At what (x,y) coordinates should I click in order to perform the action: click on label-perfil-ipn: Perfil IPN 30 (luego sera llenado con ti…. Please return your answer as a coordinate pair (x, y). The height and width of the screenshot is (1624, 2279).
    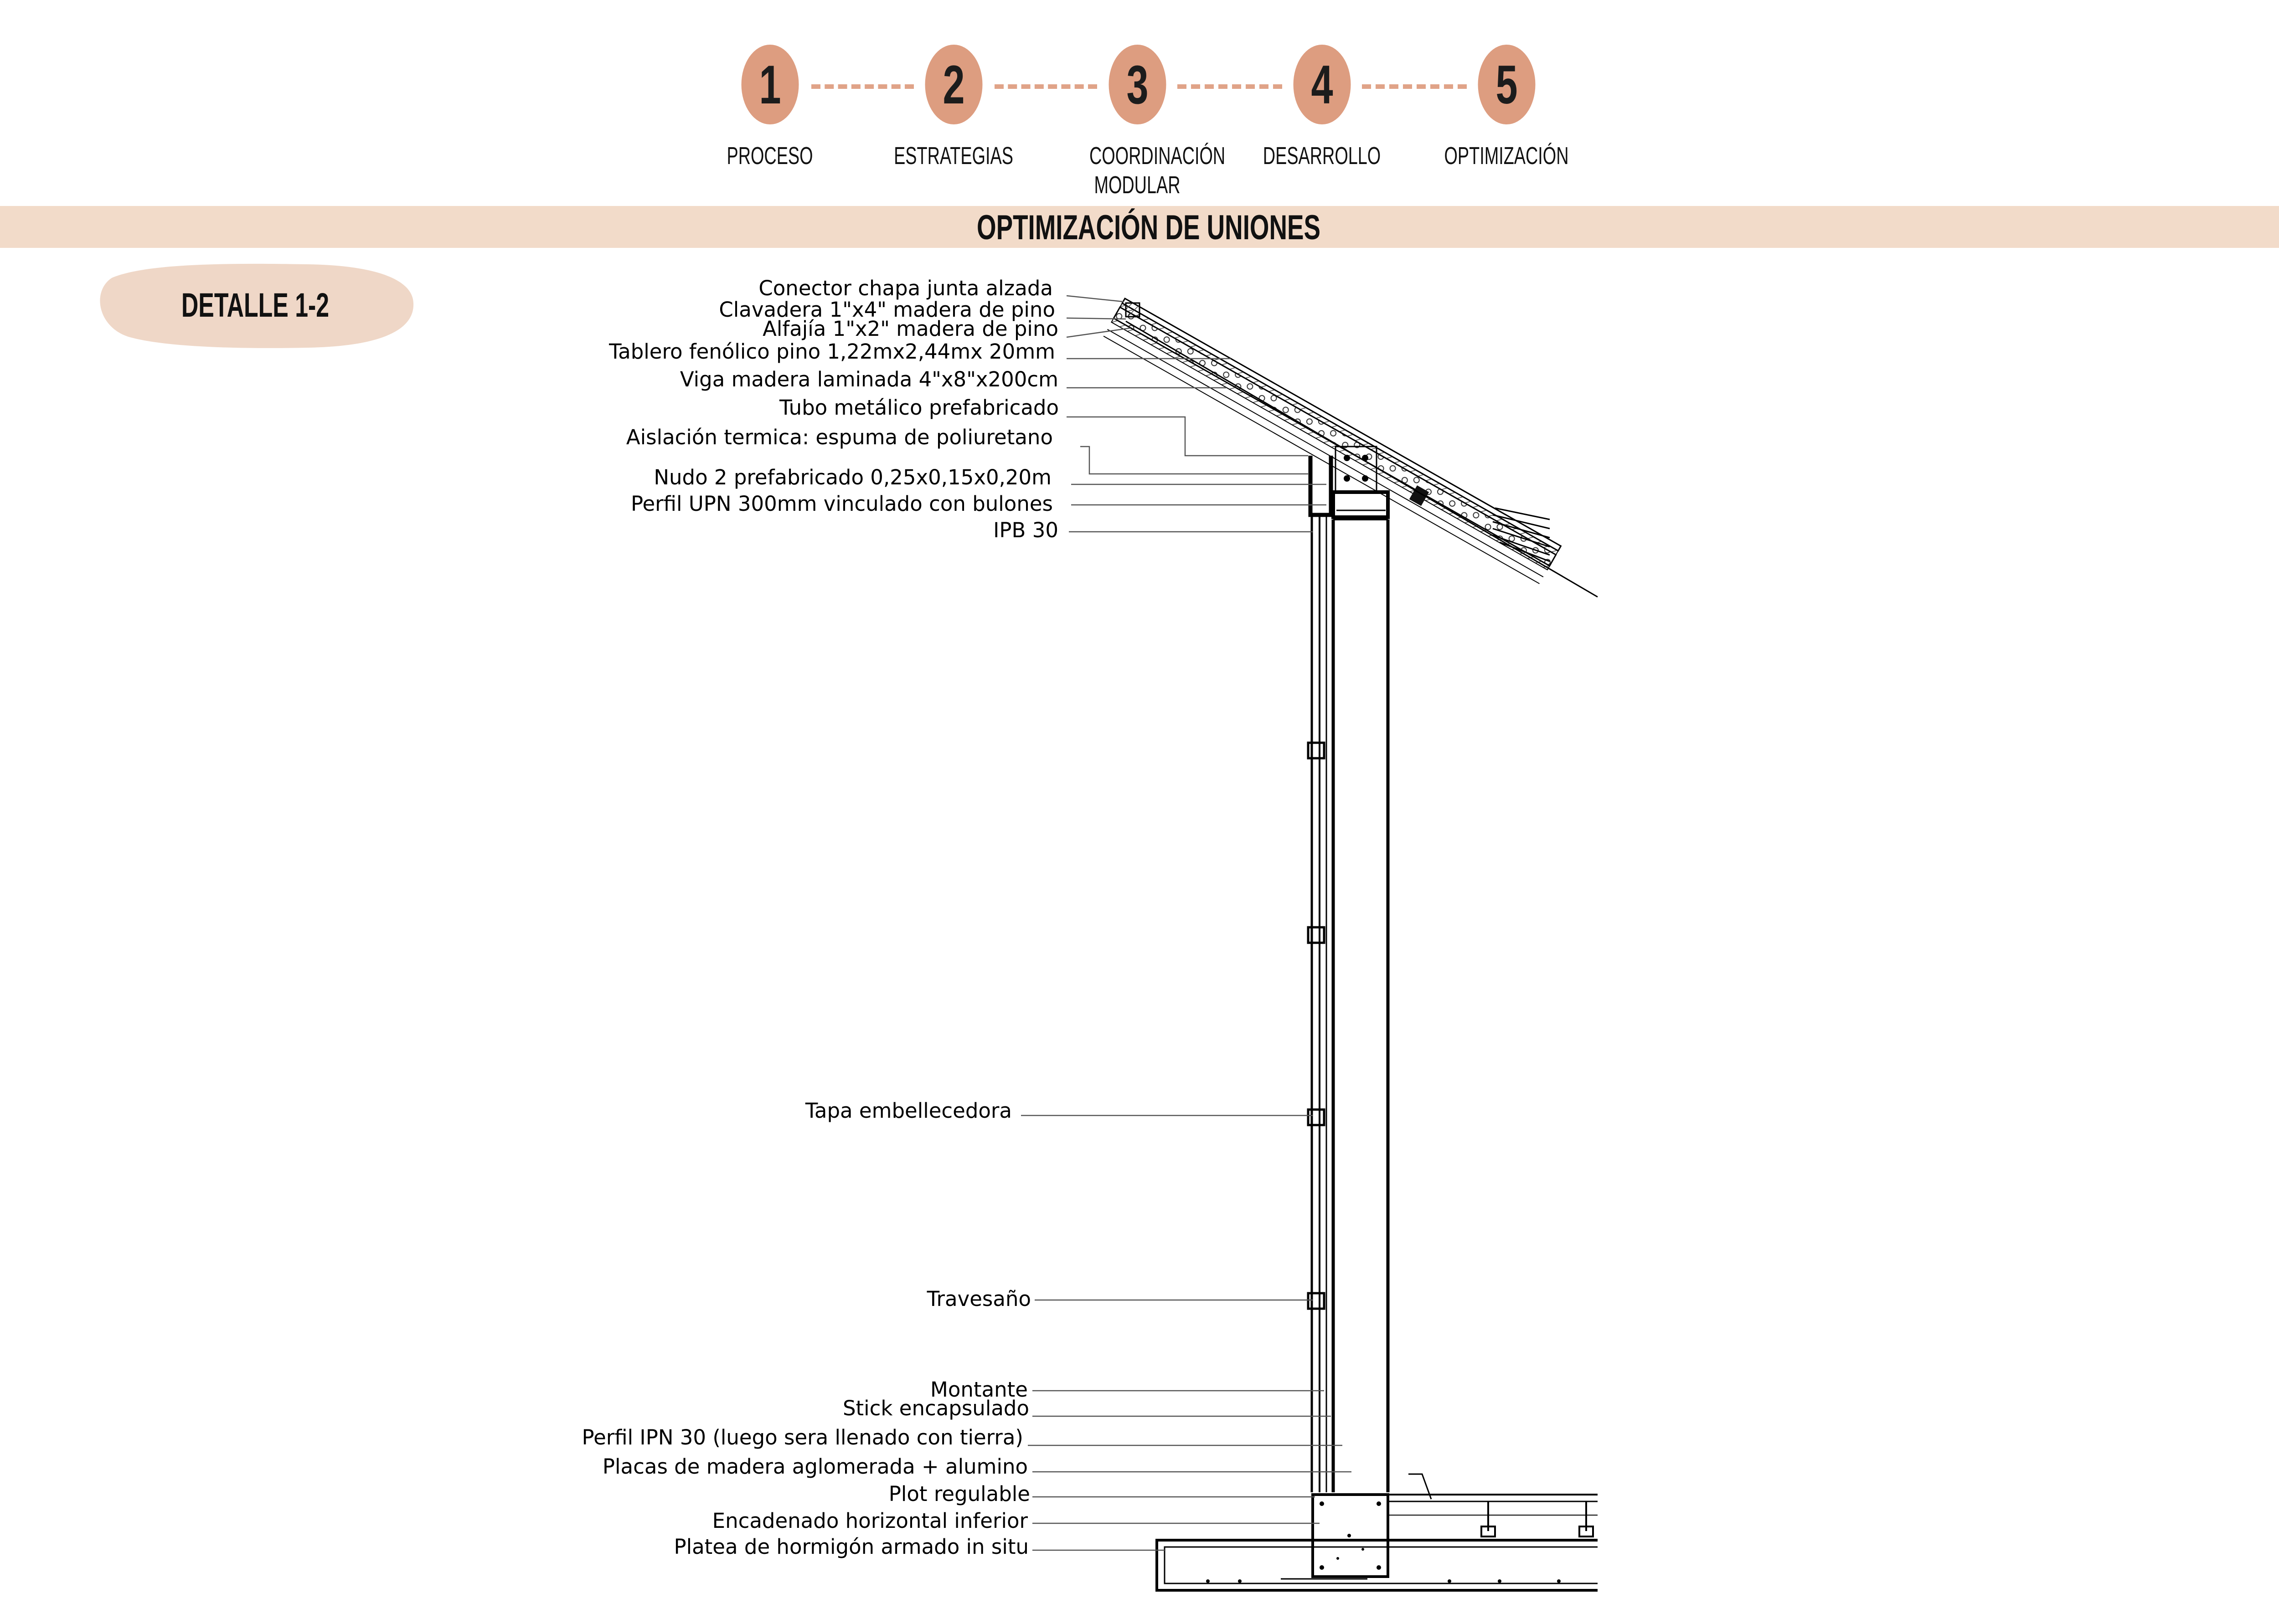
    Looking at the image, I should click on (802, 1437).